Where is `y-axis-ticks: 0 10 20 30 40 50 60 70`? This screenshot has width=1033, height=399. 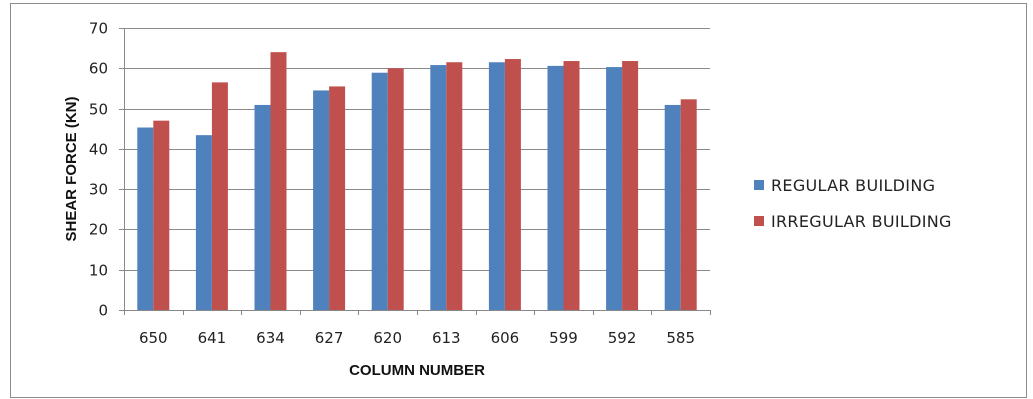
y-axis-ticks: 0 10 20 30 40 50 60 70 is located at coordinates (106, 170).